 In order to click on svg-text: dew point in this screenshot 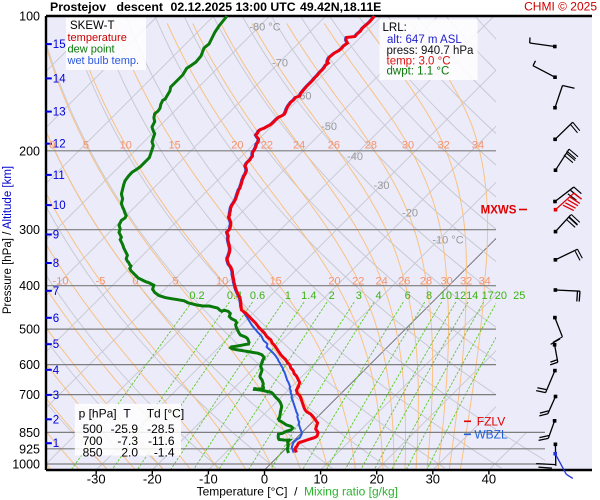, I will do `click(91, 50)`.